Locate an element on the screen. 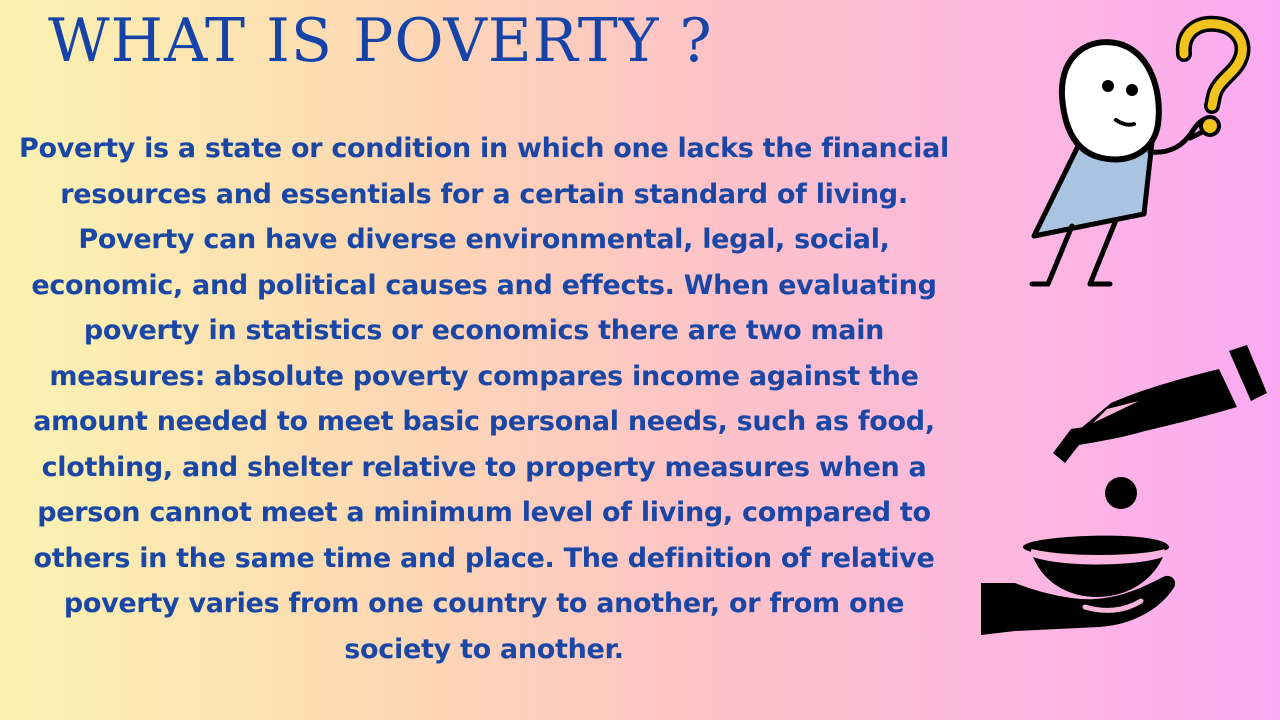  confused-stick-figure-icon is located at coordinates (1140, 151).